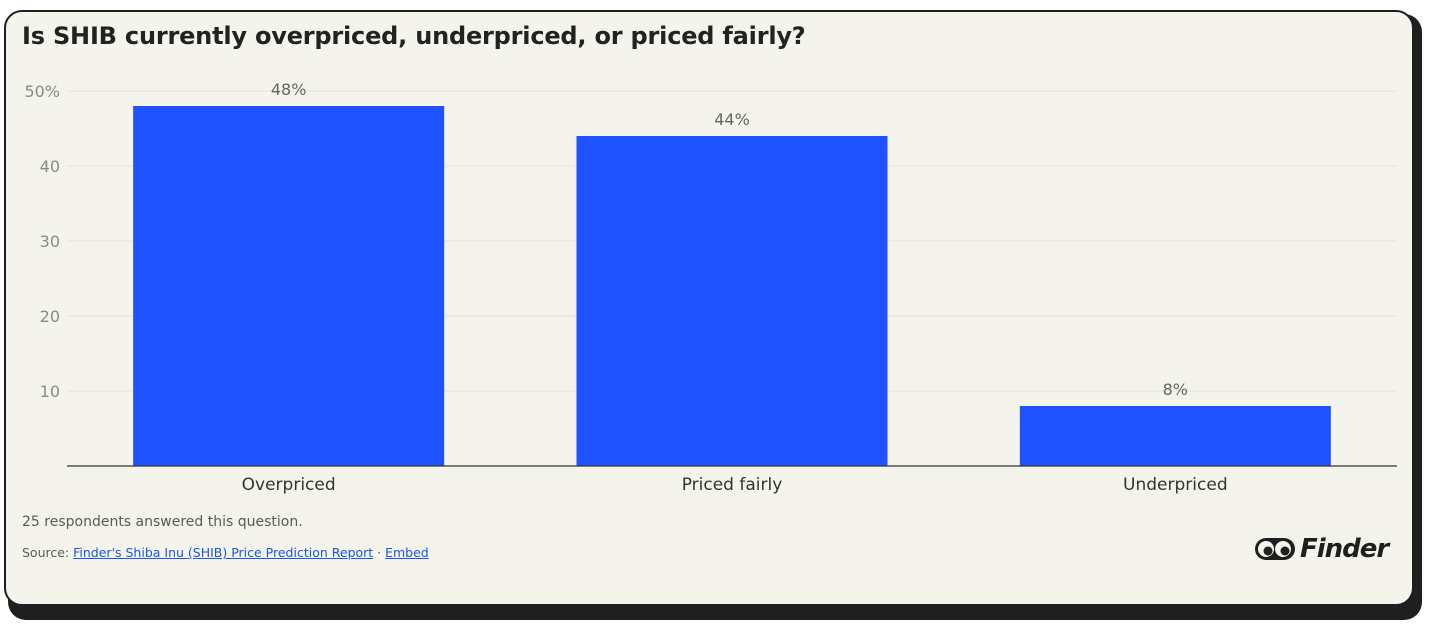 The height and width of the screenshot is (629, 1430). Describe the element at coordinates (50, 391) in the screenshot. I see `y-tick-label: 10` at that location.